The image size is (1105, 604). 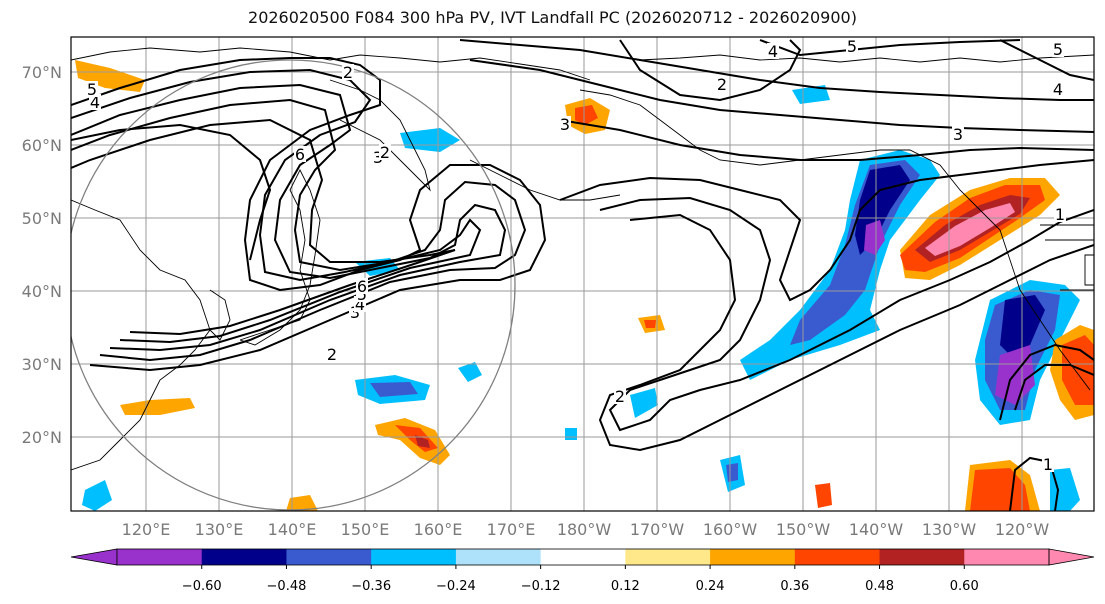 I want to click on colorbar-tick-label: 0.12, so click(x=625, y=586).